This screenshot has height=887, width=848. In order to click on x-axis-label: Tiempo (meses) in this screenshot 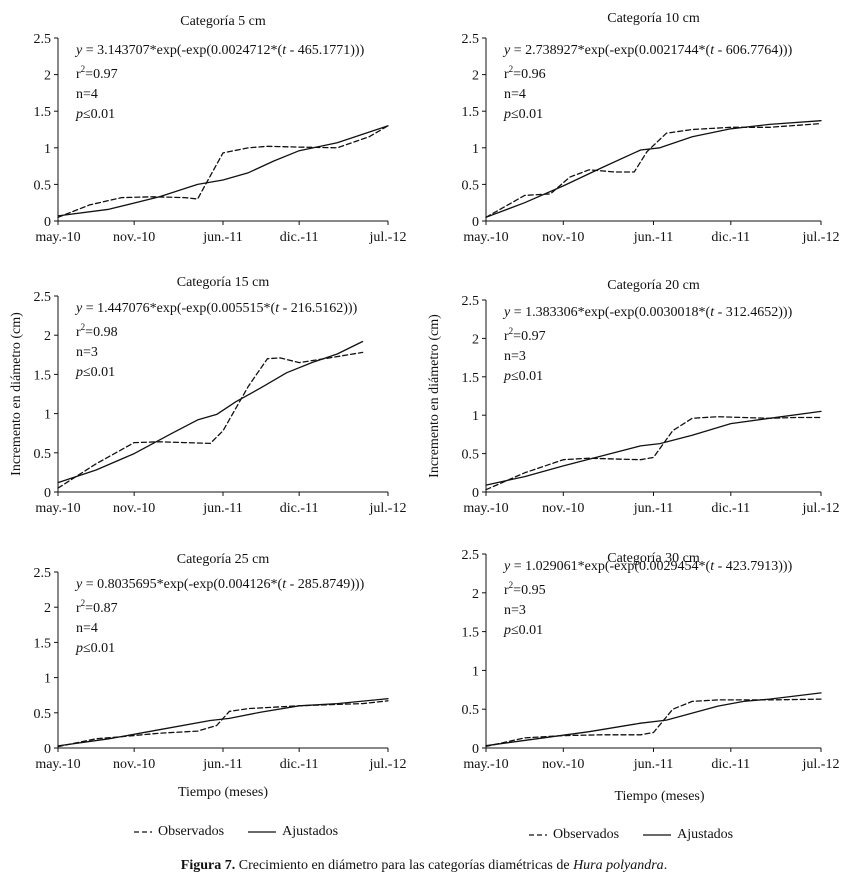, I will do `click(223, 792)`.